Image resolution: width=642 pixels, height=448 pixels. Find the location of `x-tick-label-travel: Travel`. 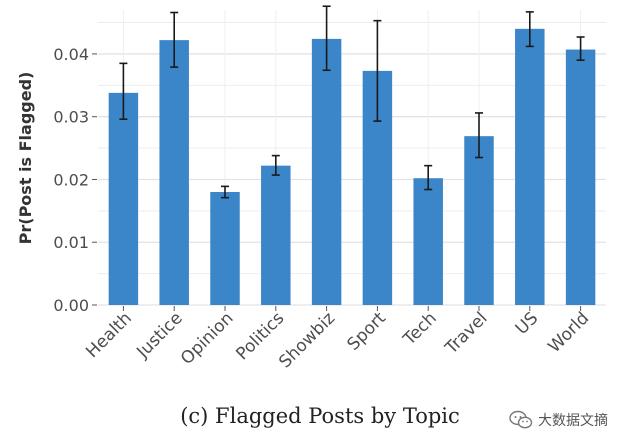

x-tick-label-travel: Travel is located at coordinates (466, 333).